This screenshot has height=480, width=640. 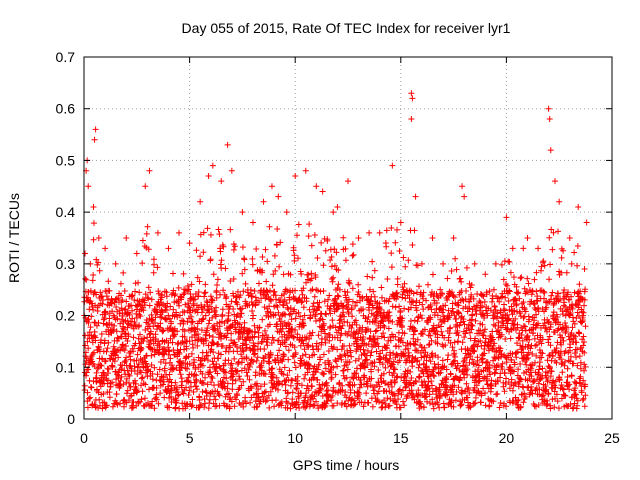 What do you see at coordinates (66, 367) in the screenshot?
I see `y-tick-label: 0.1` at bounding box center [66, 367].